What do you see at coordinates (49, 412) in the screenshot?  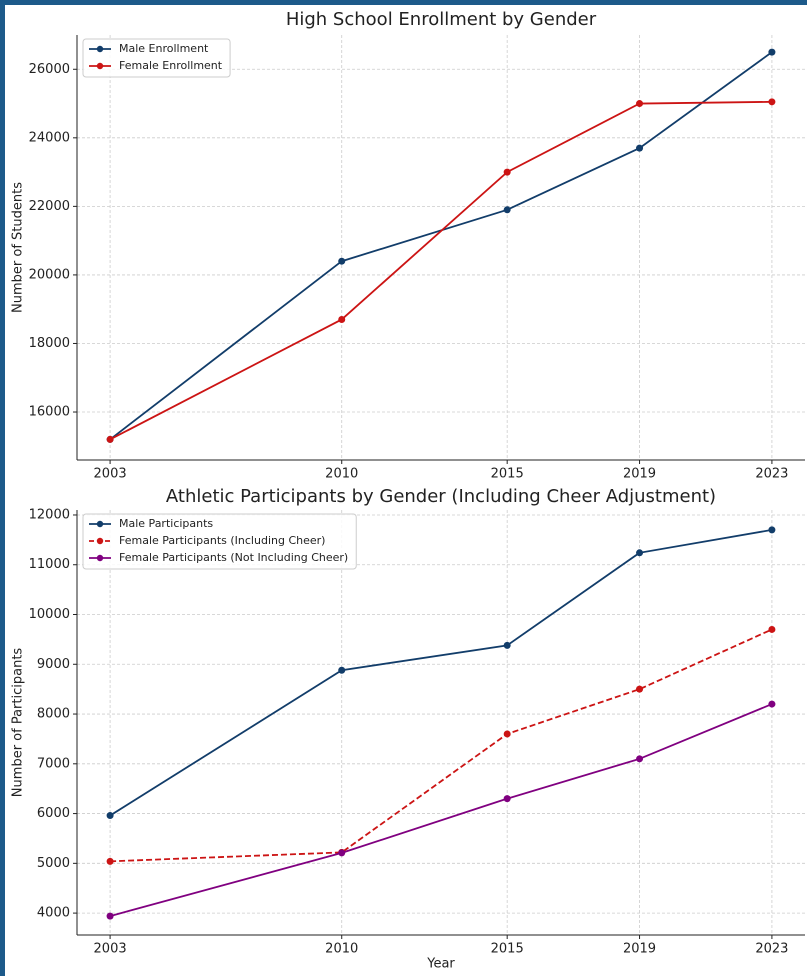 I see `y-tick-label: 16000` at bounding box center [49, 412].